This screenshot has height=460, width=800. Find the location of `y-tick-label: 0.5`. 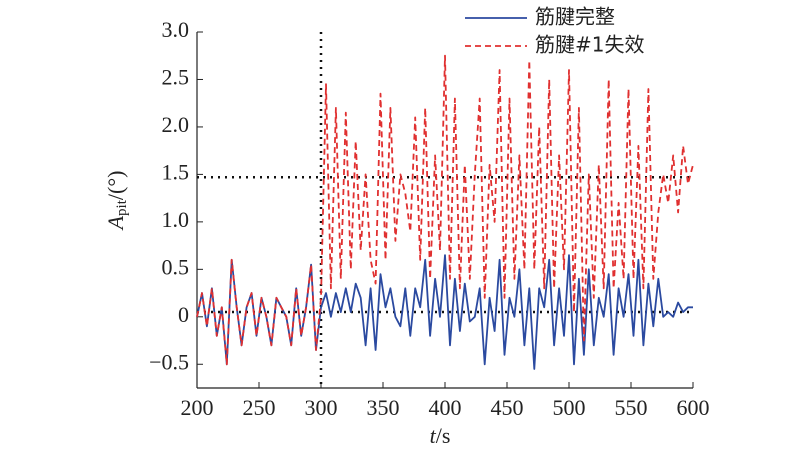

y-tick-label: 0.5 is located at coordinates (176, 266).